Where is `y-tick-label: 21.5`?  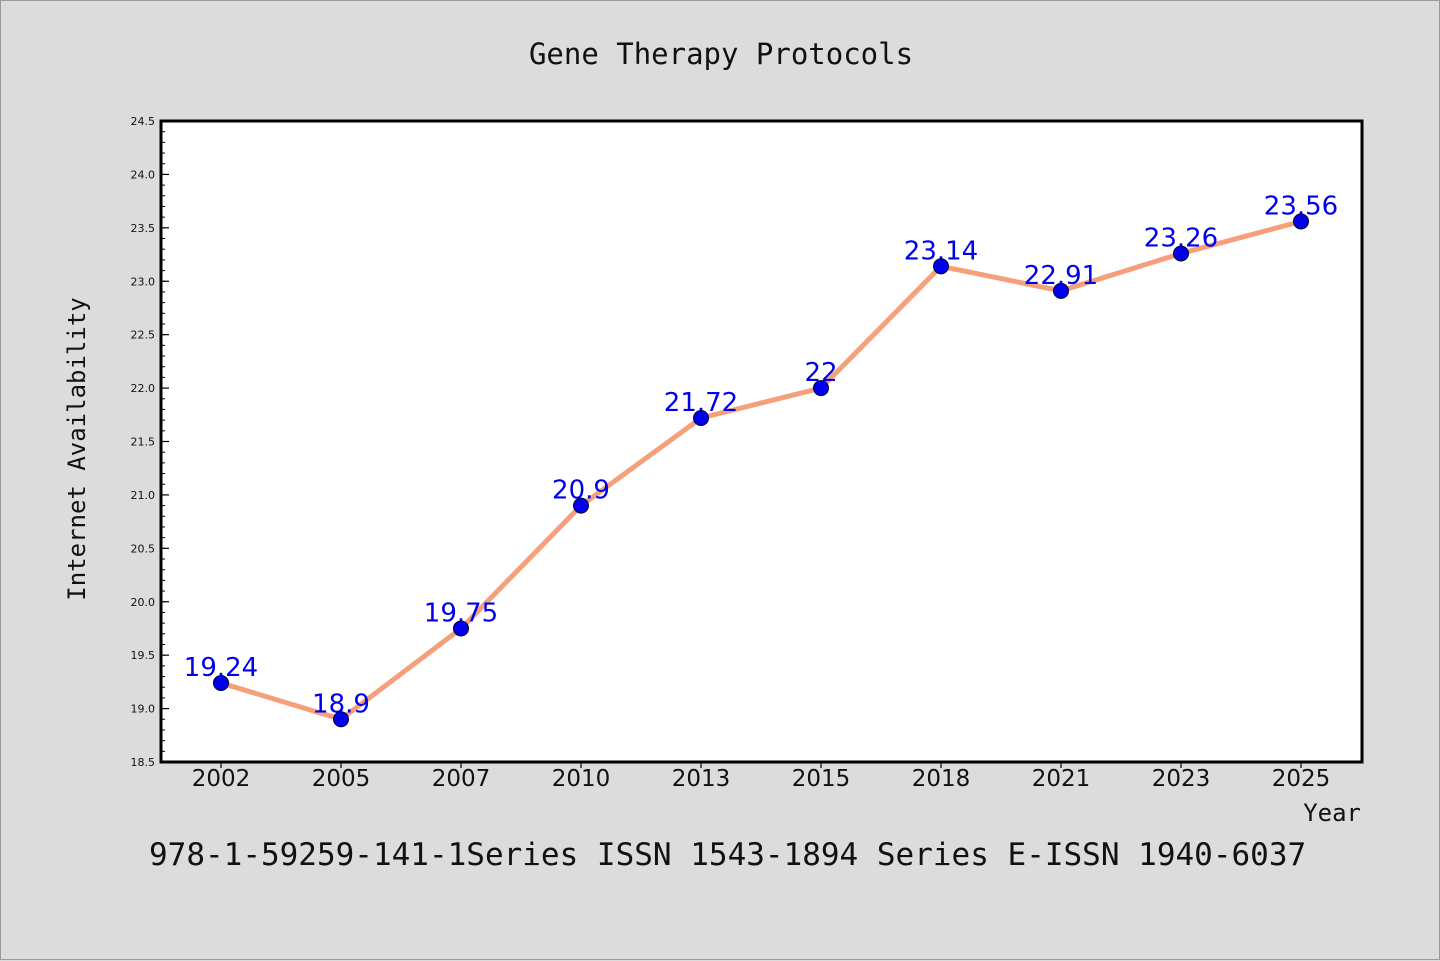
y-tick-label: 21.5 is located at coordinates (143, 442).